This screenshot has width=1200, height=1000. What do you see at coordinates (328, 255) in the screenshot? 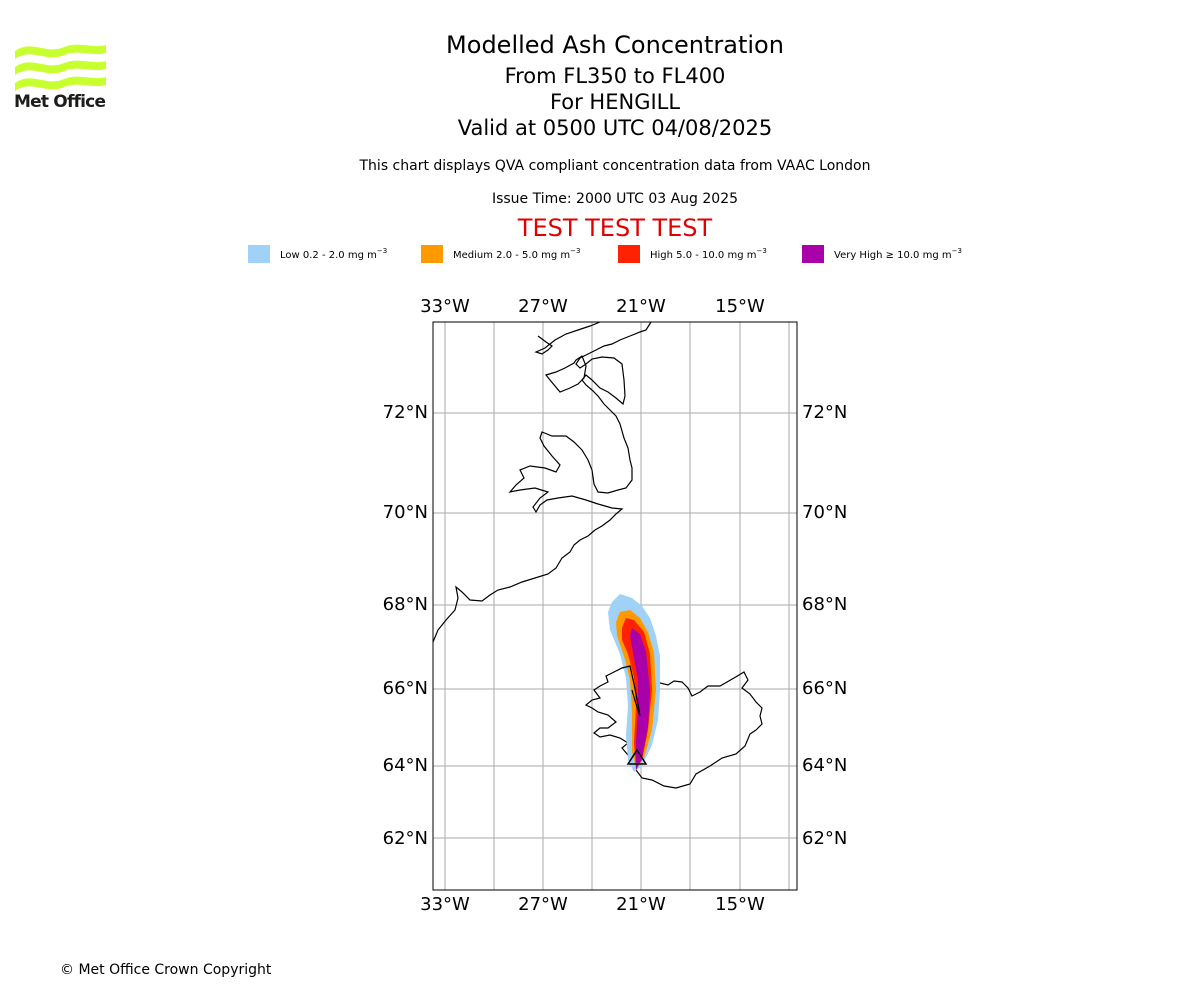
I see `legend-label-low: Low 0.2 - 2.0 mg m` at bounding box center [328, 255].